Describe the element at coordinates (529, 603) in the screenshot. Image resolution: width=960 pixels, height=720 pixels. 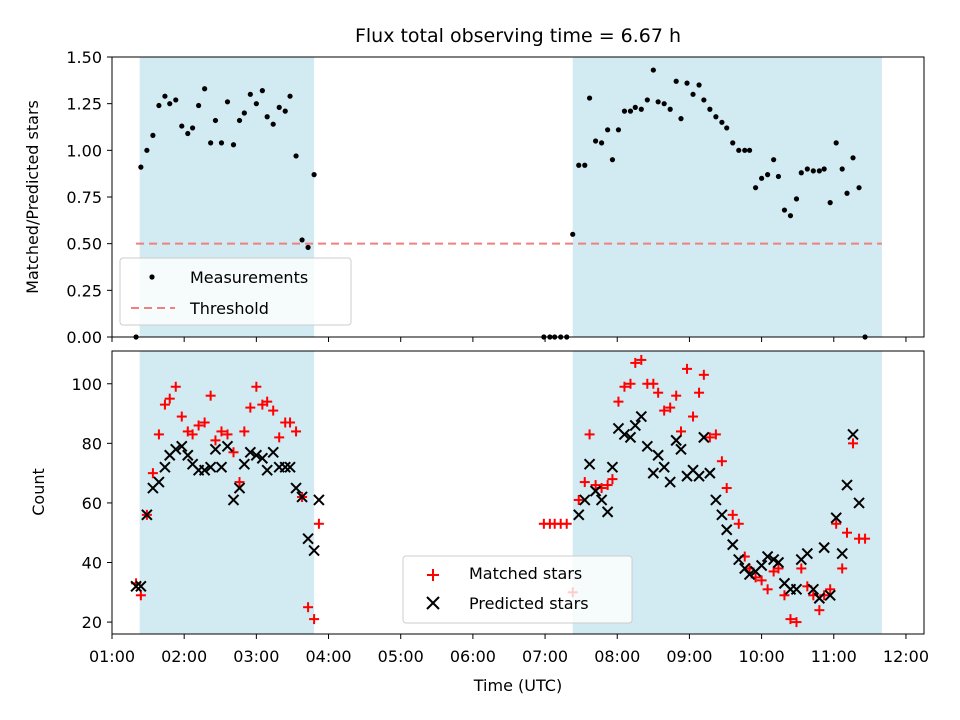
I see `legend-predicted-label: Predicted stars` at that location.